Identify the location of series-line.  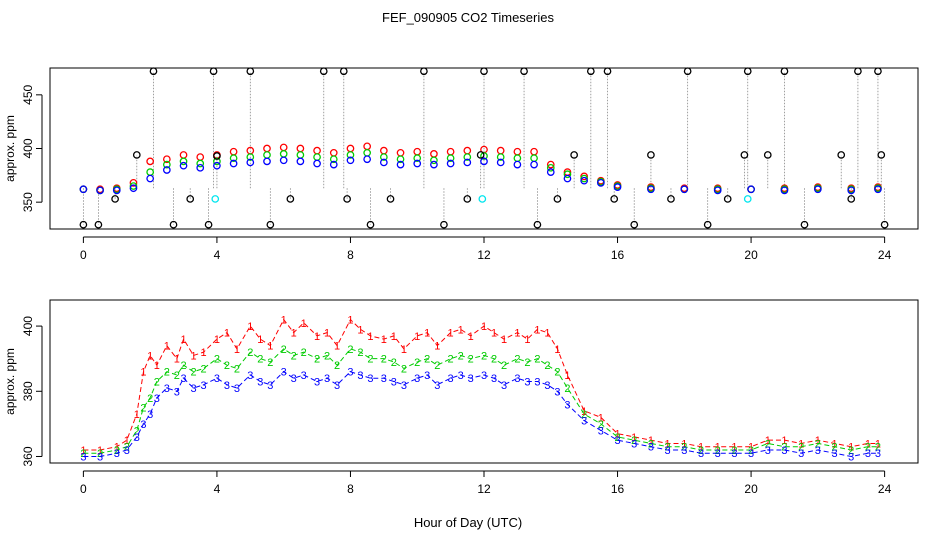
(480, 414).